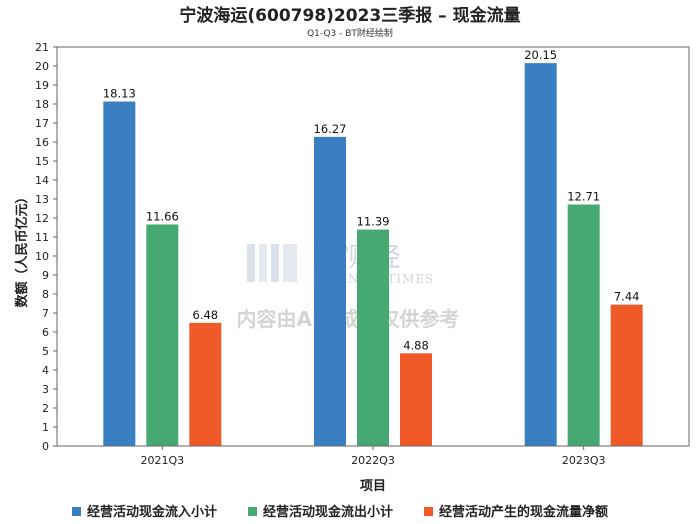 The width and height of the screenshot is (700, 524). What do you see at coordinates (162, 216) in the screenshot?
I see `bar-value-label: 11.66` at bounding box center [162, 216].